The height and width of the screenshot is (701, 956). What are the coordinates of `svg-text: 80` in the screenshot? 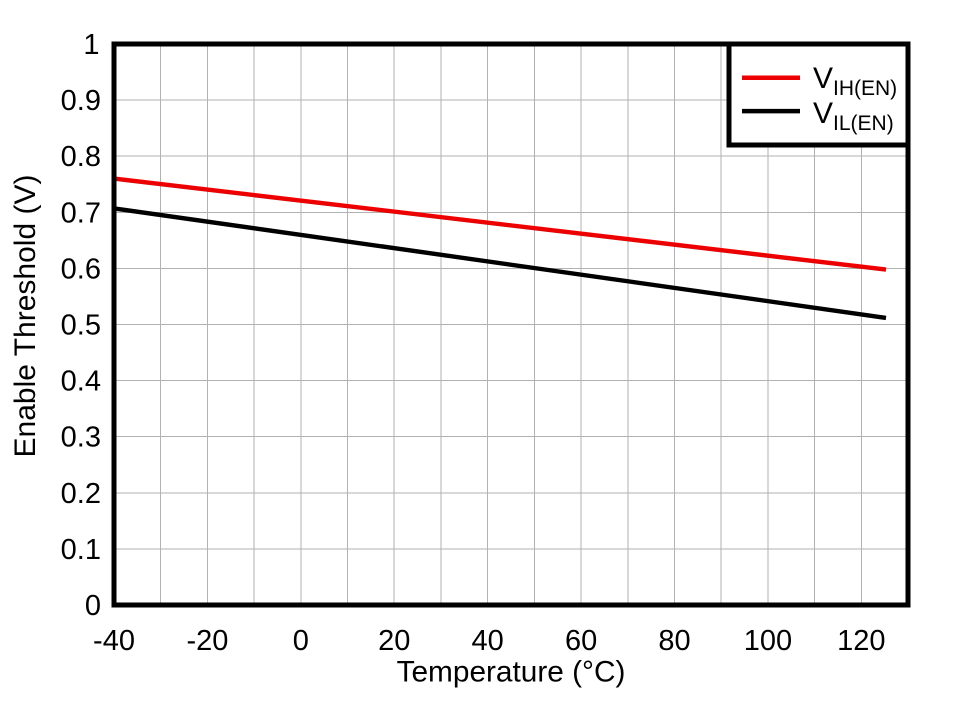 It's located at (674, 641).